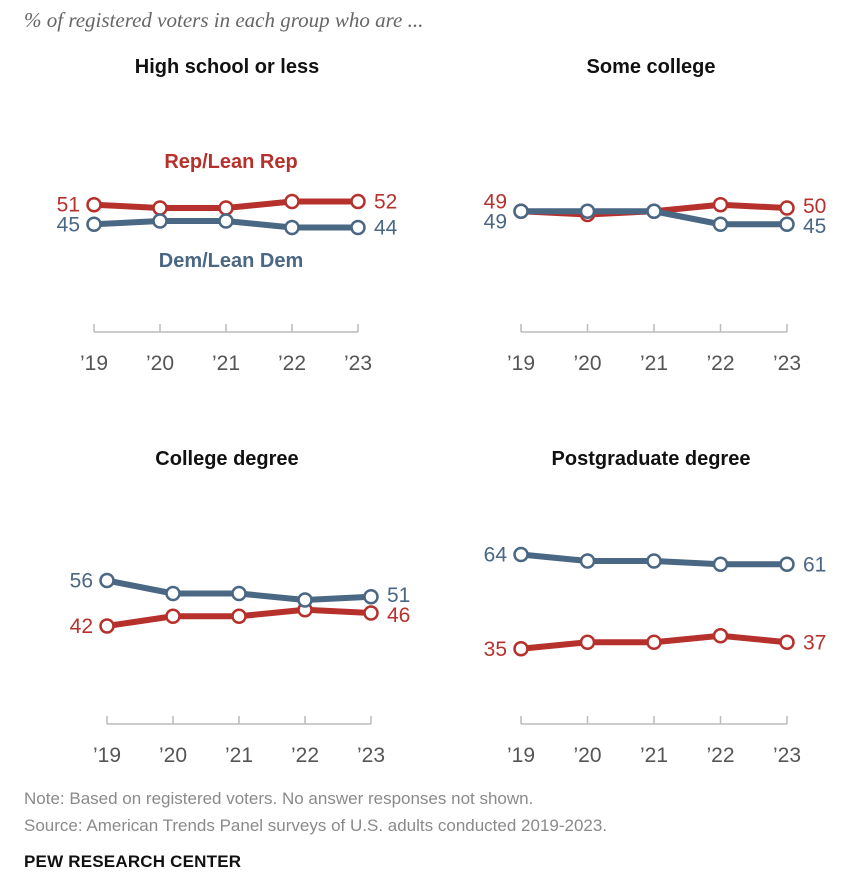 The image size is (862, 894). Describe the element at coordinates (385, 202) in the screenshot. I see `data-label-end-rep: 52` at that location.